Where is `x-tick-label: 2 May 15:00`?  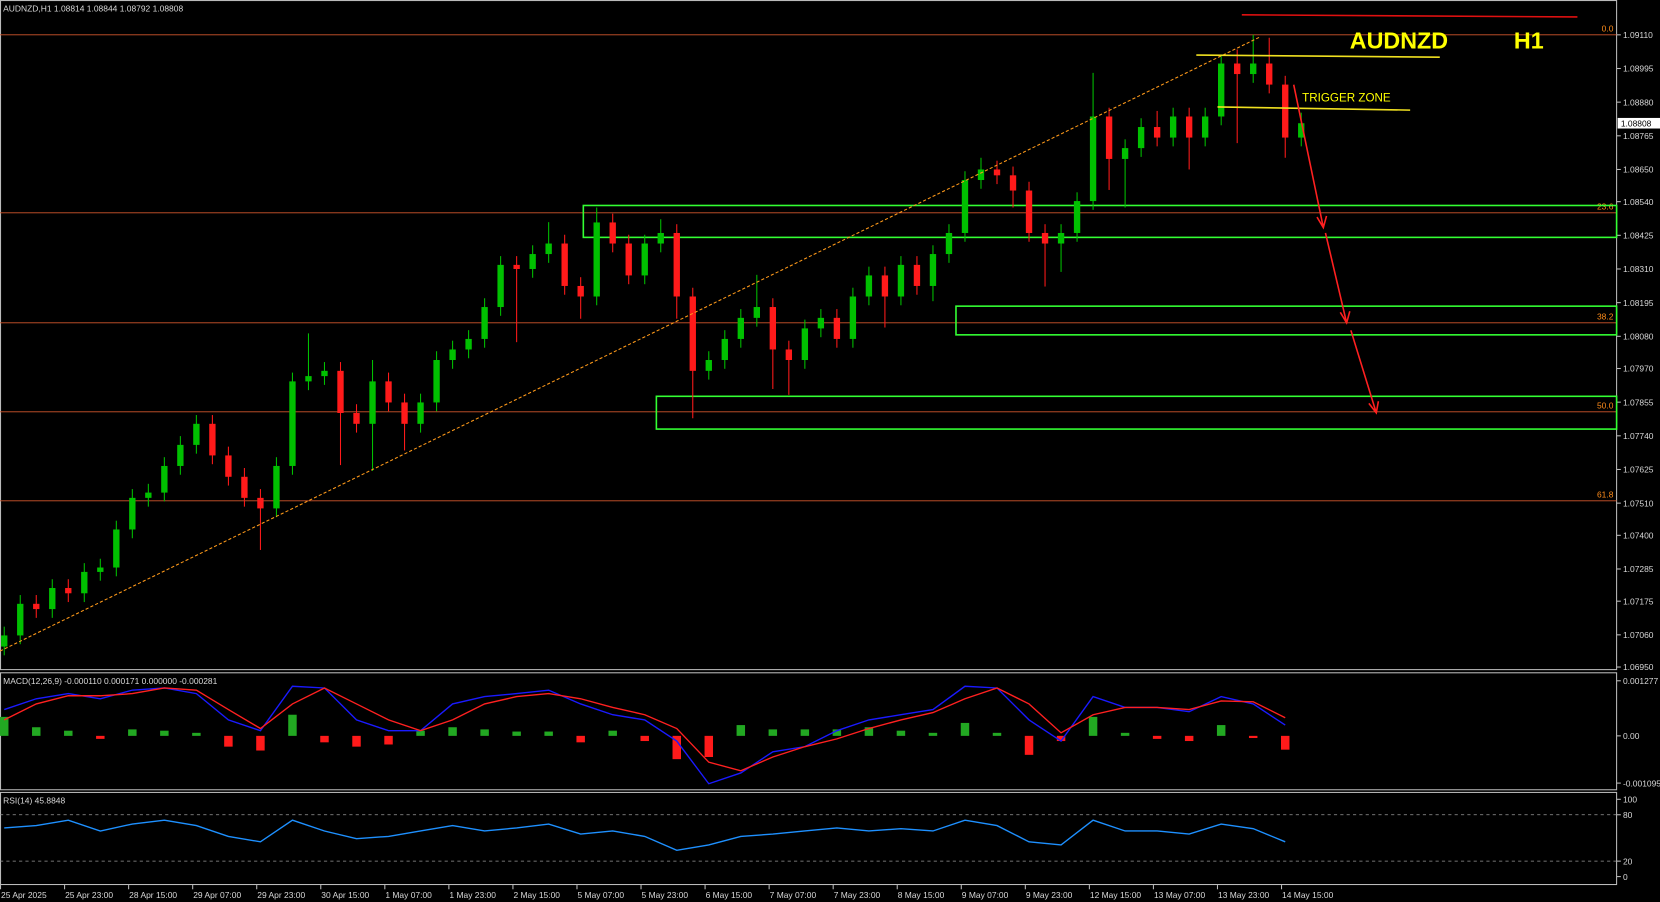
x-tick-label: 2 May 15:00 is located at coordinates (536, 895).